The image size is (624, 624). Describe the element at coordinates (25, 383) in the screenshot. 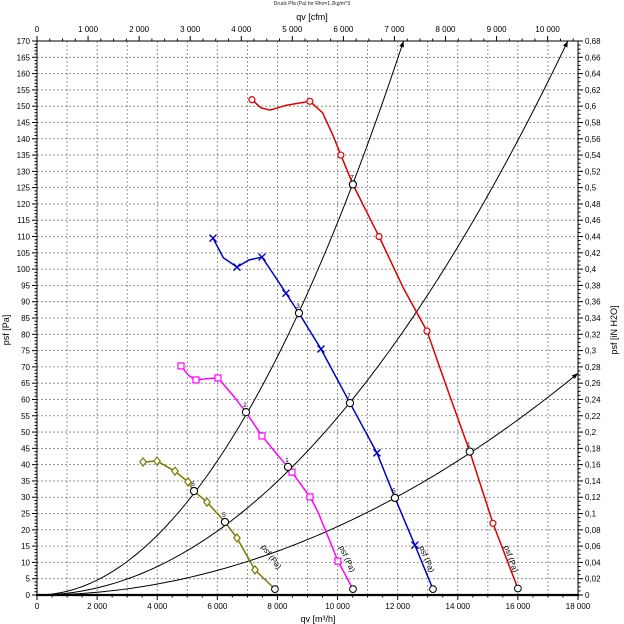

I see `tick-label-left: 65` at that location.